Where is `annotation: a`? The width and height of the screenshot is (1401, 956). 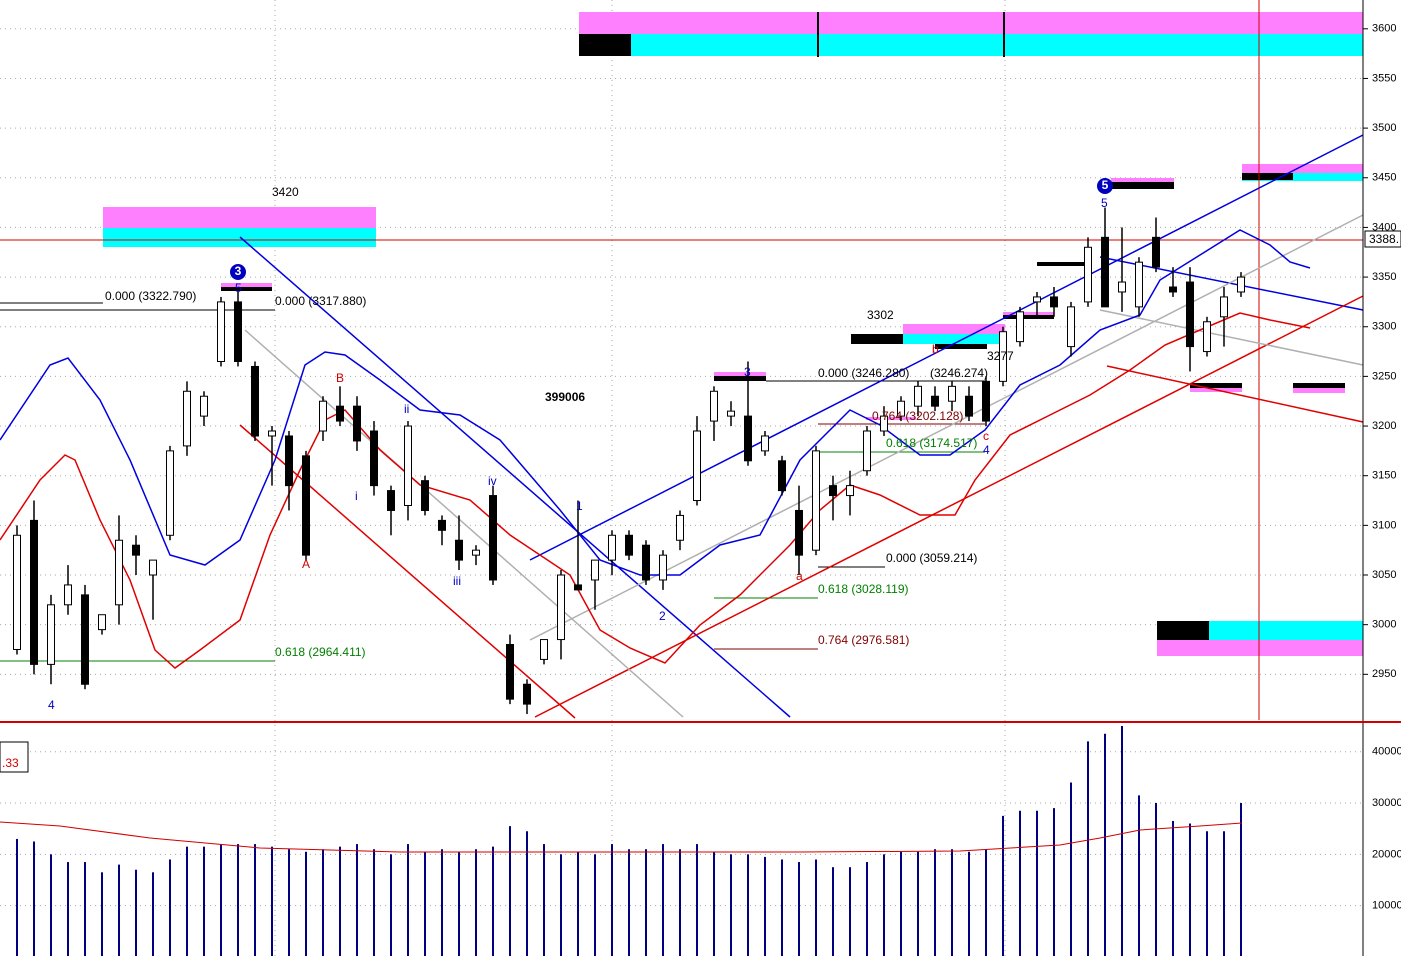 annotation: a is located at coordinates (799, 576).